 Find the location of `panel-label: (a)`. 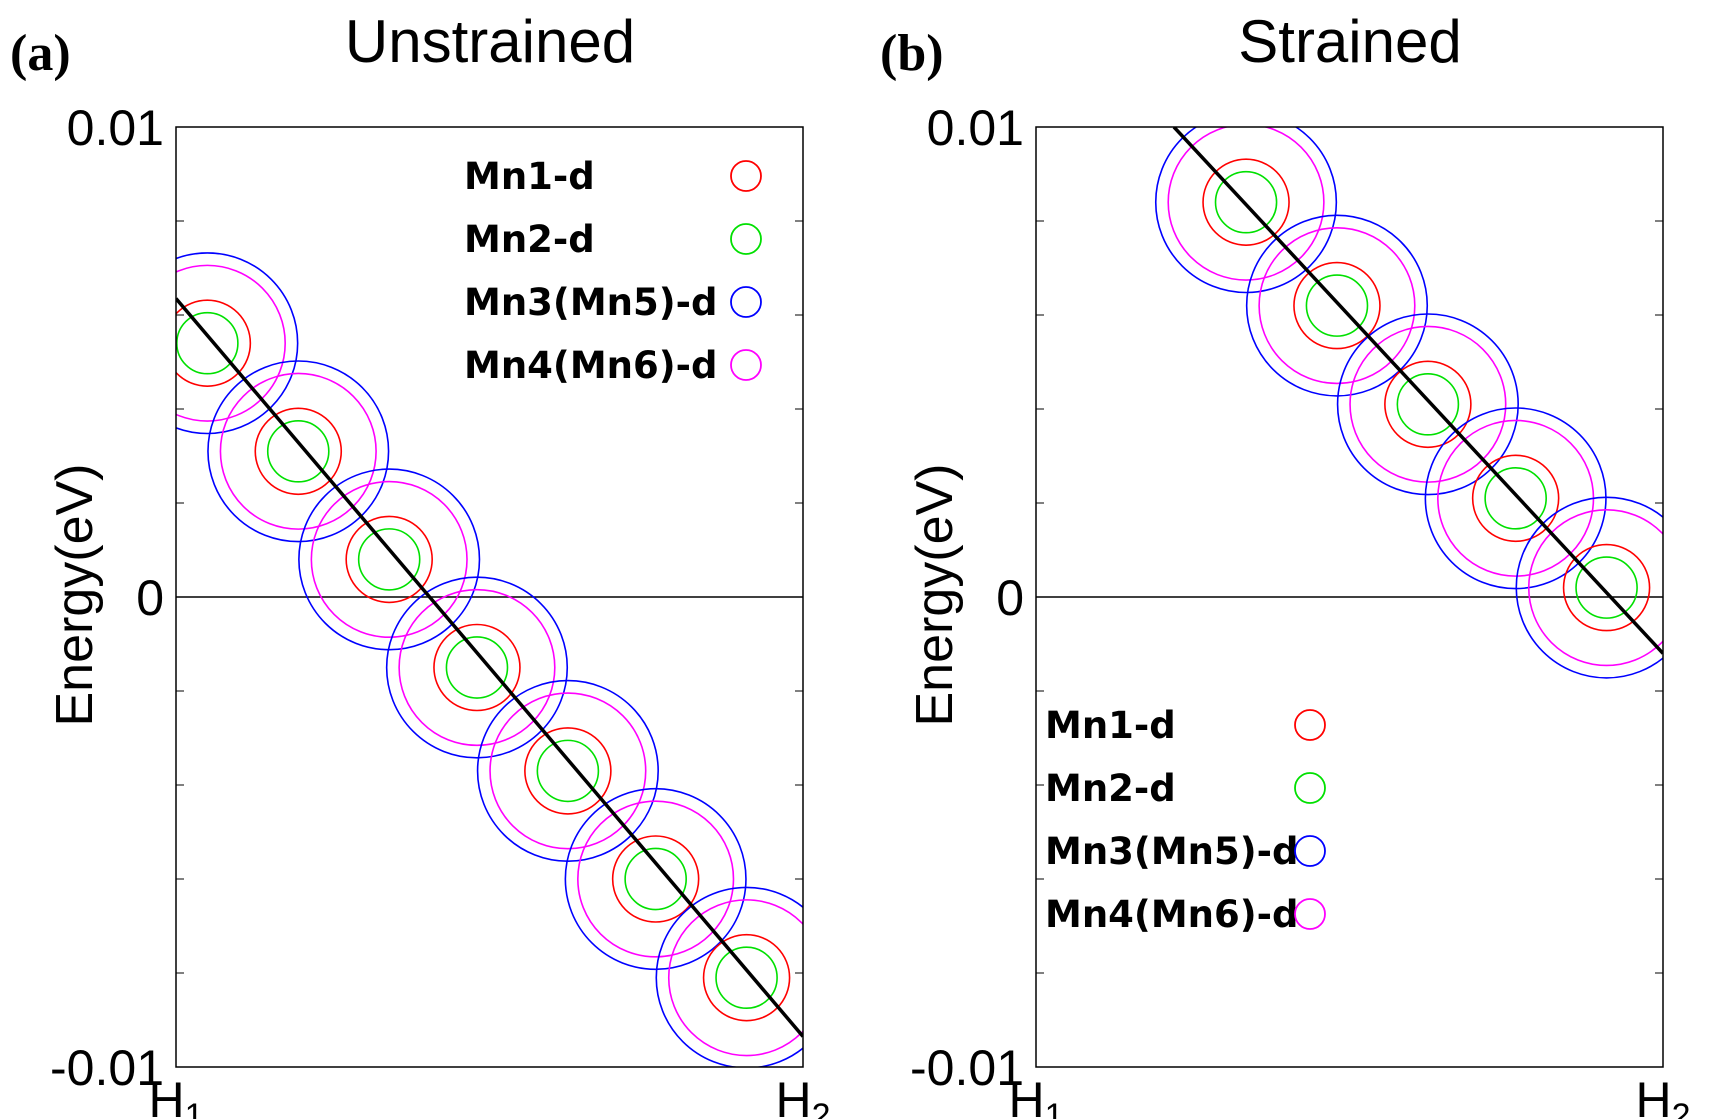

panel-label: (a) is located at coordinates (40, 53).